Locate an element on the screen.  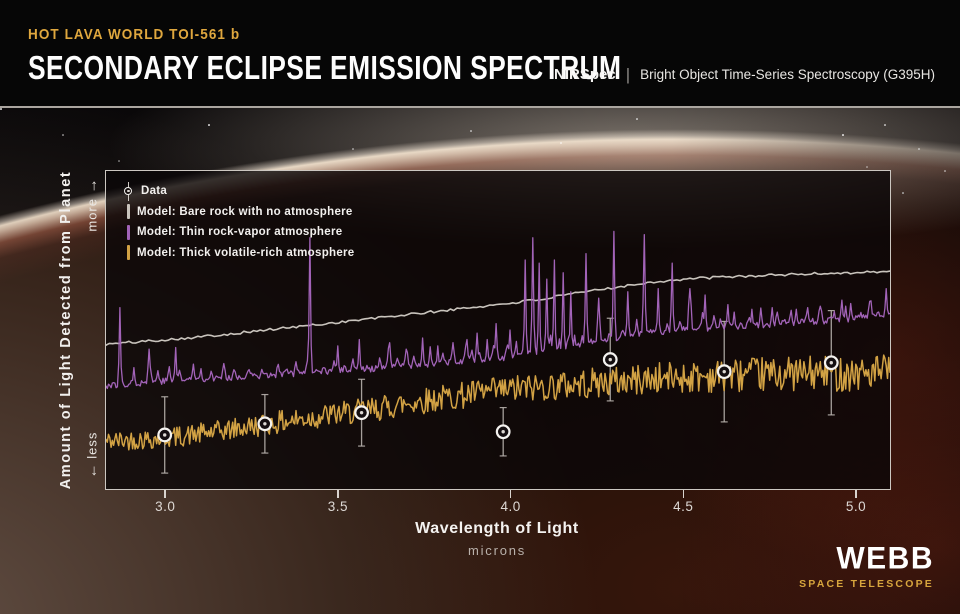
data-point-icon is located at coordinates (128, 191).